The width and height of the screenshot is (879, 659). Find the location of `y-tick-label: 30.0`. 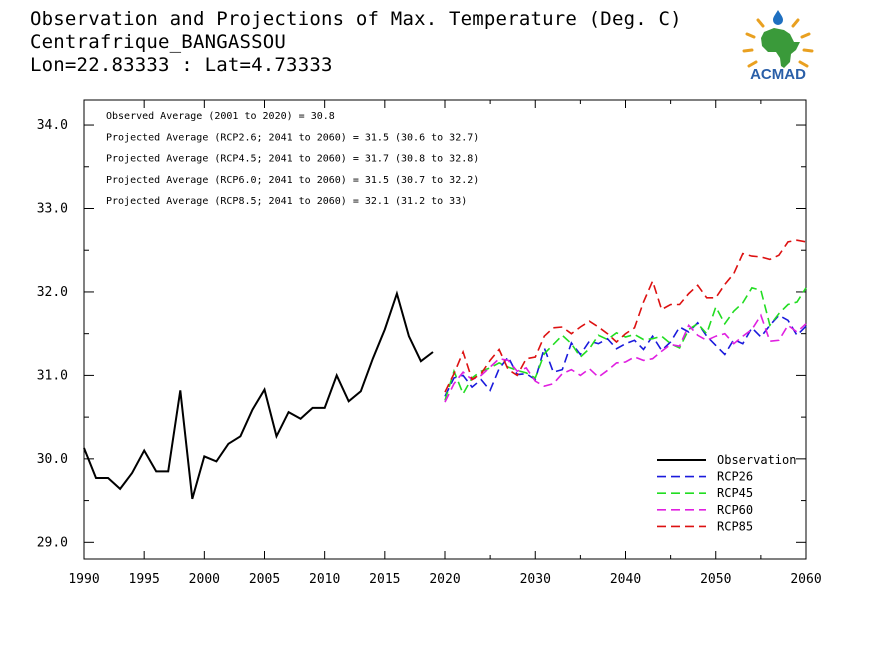

y-tick-label: 30.0 is located at coordinates (52, 459).